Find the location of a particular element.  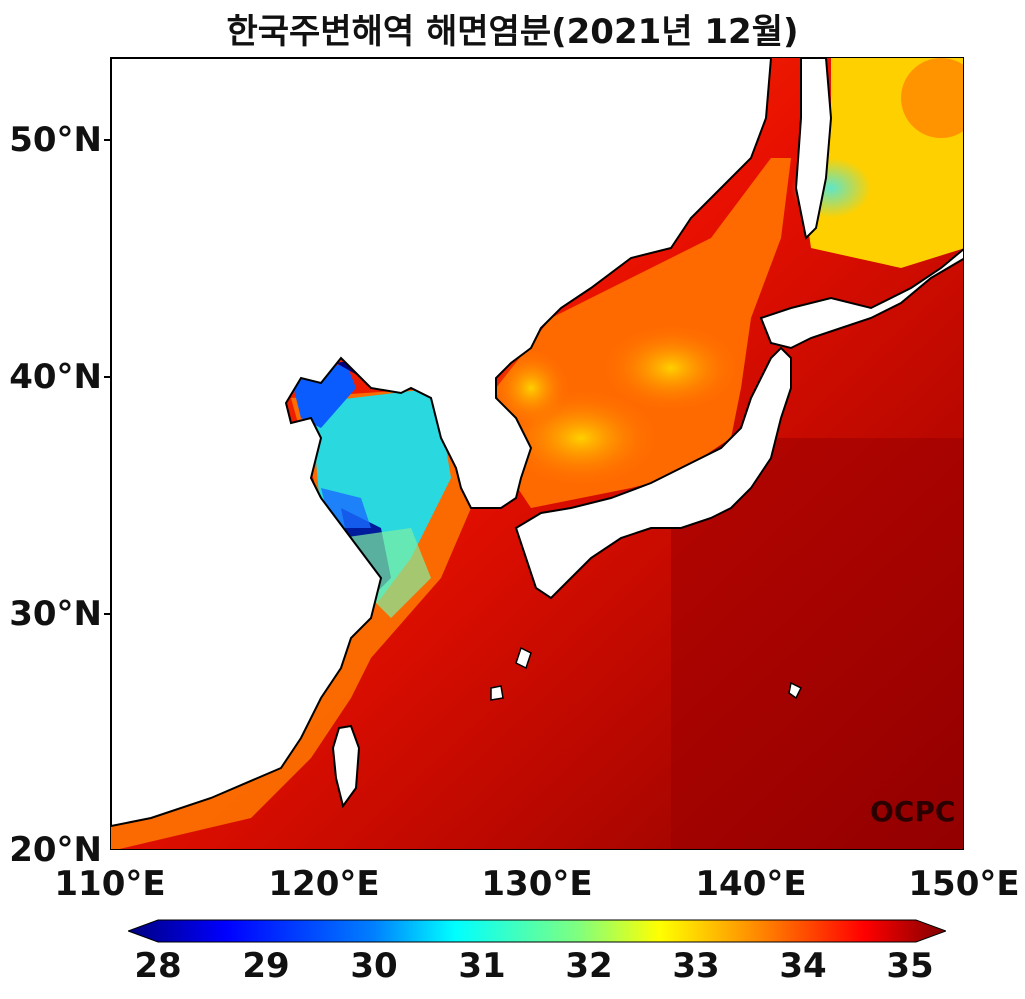

lon-tick-110: 110°E is located at coordinates (110, 884).